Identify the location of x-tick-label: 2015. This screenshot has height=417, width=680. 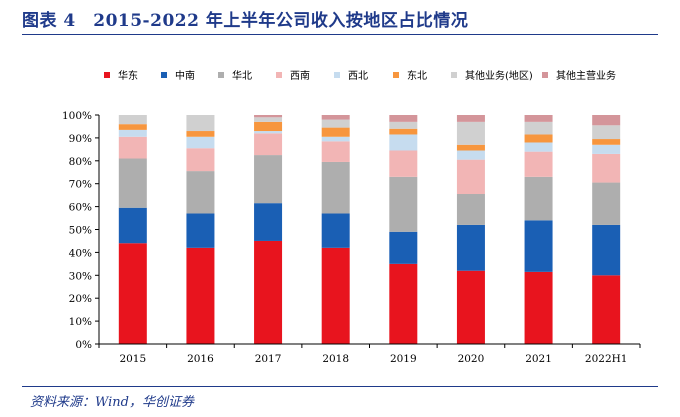
(132, 359).